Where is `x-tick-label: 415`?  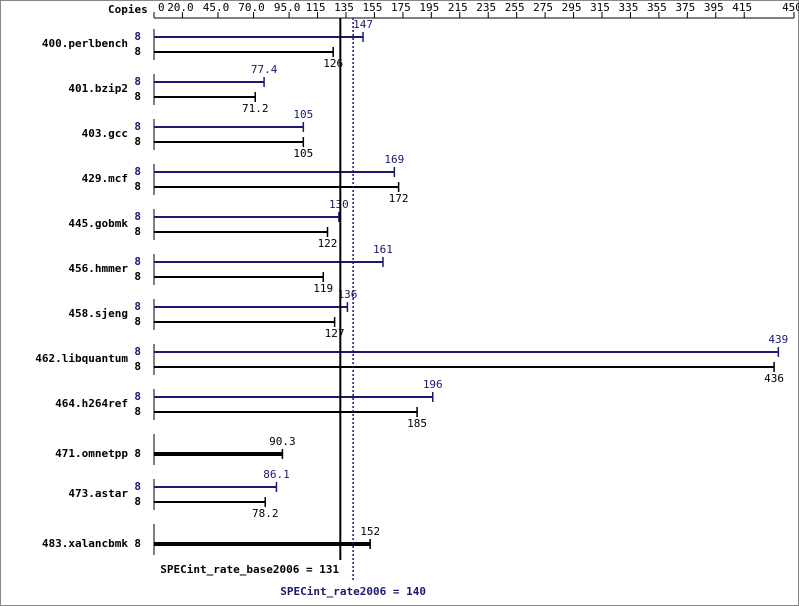 x-tick-label: 415 is located at coordinates (742, 7).